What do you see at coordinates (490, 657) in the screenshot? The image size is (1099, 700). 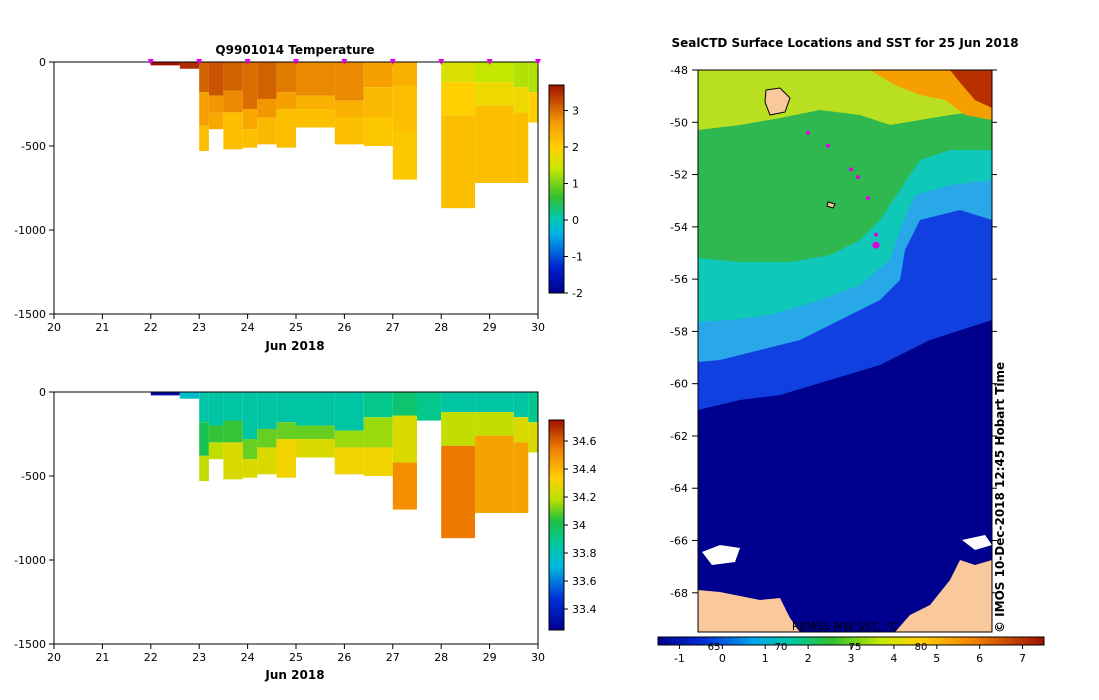 I see `x-tick-label: 29` at bounding box center [490, 657].